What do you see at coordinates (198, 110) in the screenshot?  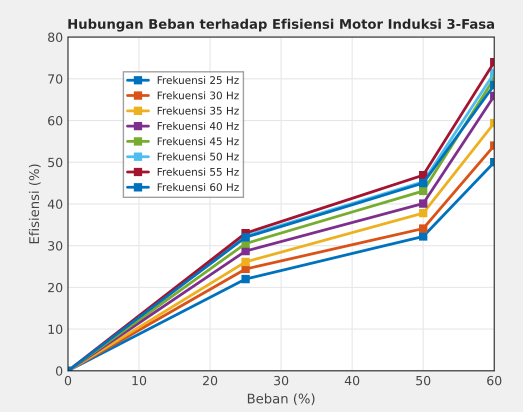 I see `legend-label: Frekuensi 35 Hz` at bounding box center [198, 110].